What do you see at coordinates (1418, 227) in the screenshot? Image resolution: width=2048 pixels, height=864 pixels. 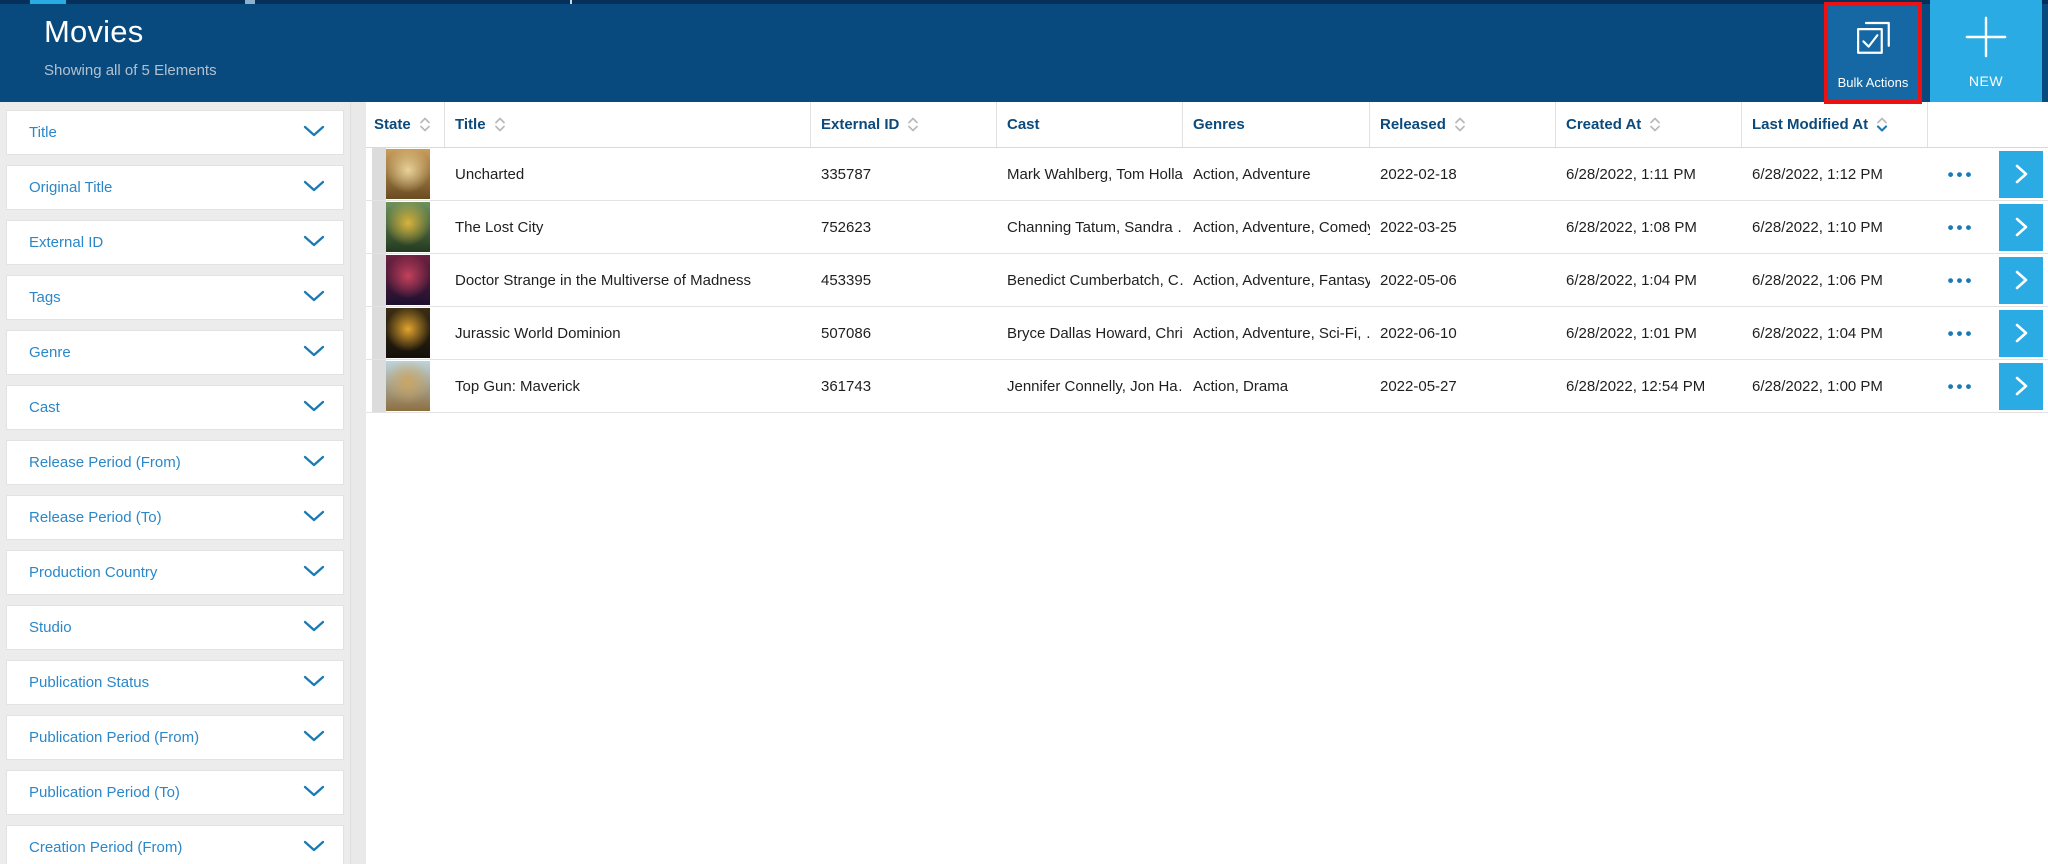 I see `released-cell: 2022-03-25` at bounding box center [1418, 227].